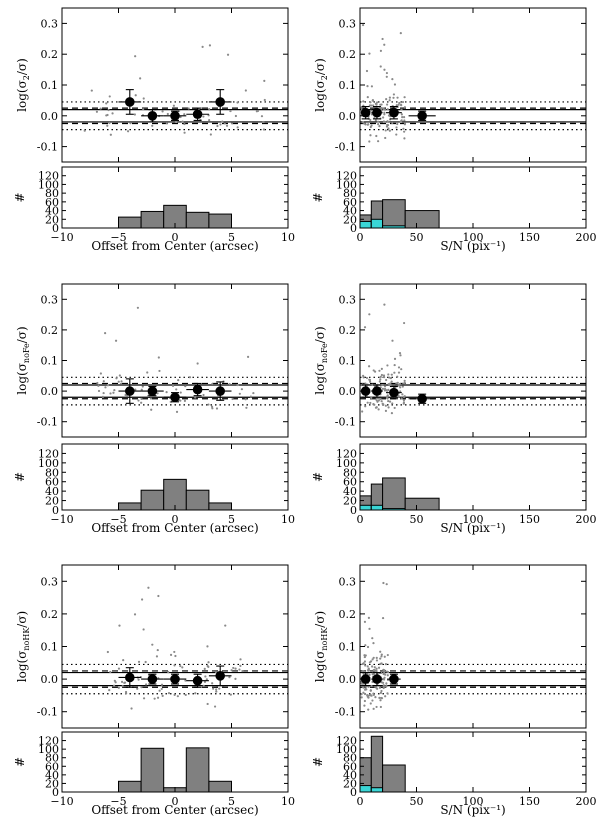 Image resolution: width=600 pixels, height=829 pixels. Describe the element at coordinates (348, 647) in the screenshot. I see `y-tick-label: 0.1` at that location.